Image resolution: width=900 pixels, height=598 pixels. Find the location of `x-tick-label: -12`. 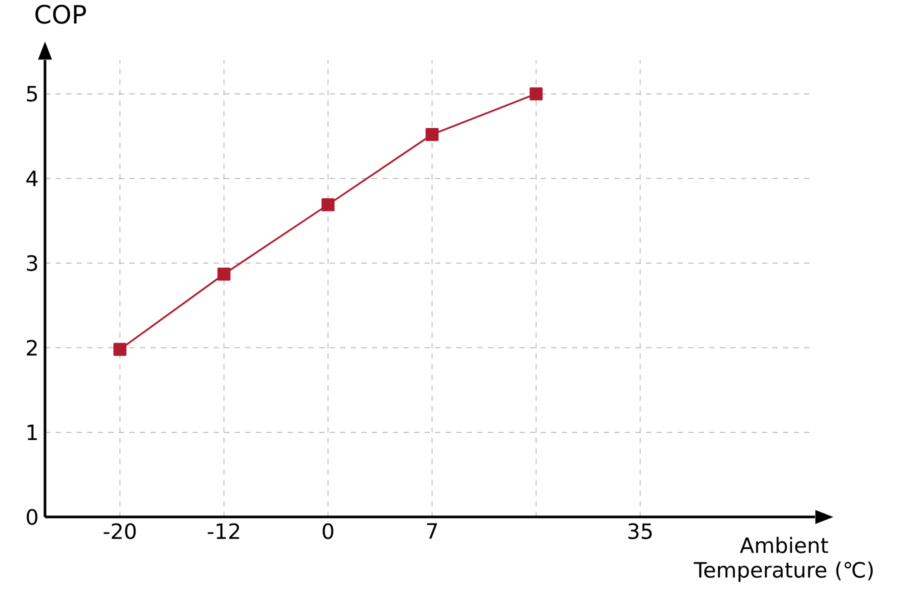

x-tick-label: -12 is located at coordinates (224, 531).